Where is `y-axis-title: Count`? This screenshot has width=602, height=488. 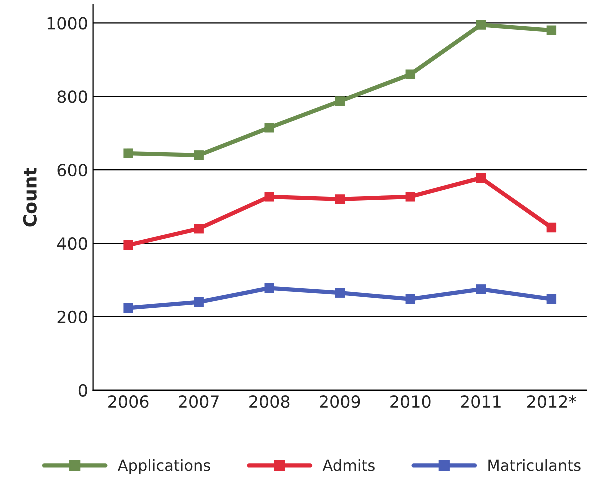
y-axis-title: Count is located at coordinates (30, 197).